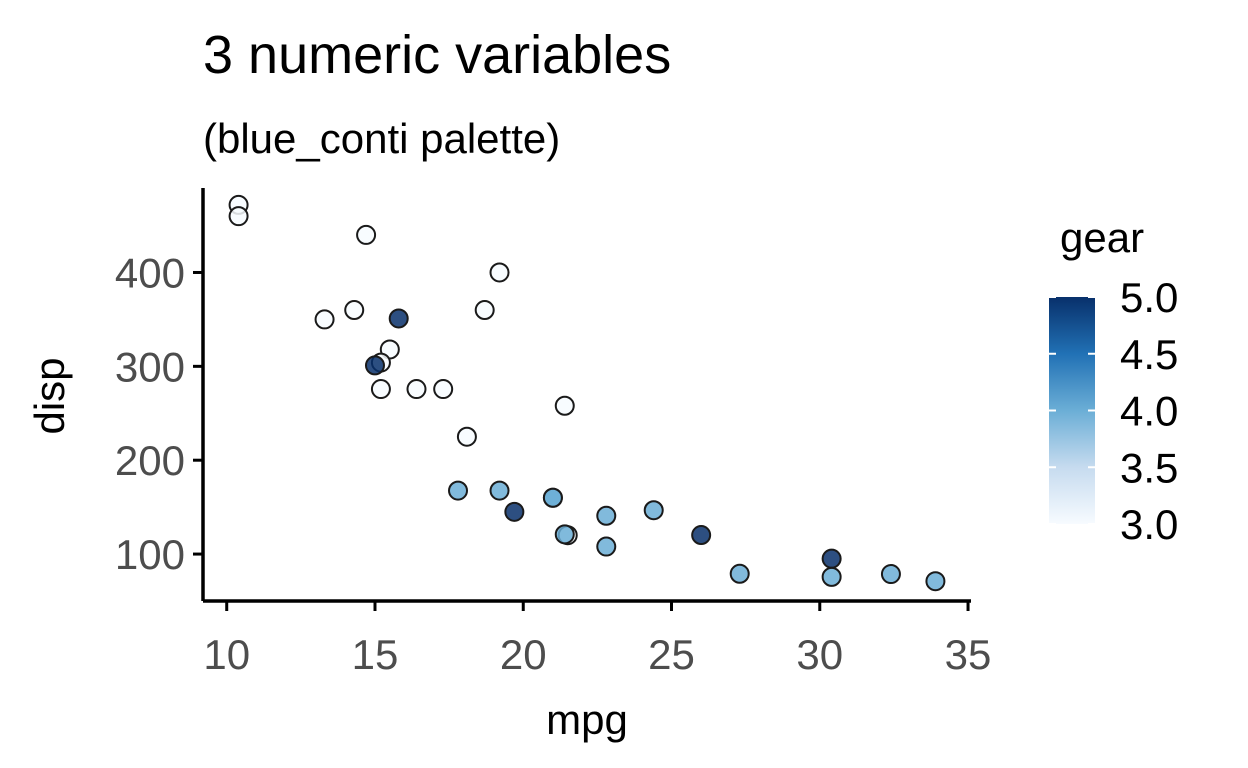 The height and width of the screenshot is (768, 1248). Describe the element at coordinates (597, 639) in the screenshot. I see `x-axis-ticks: 10 15 20 25 30 35` at that location.